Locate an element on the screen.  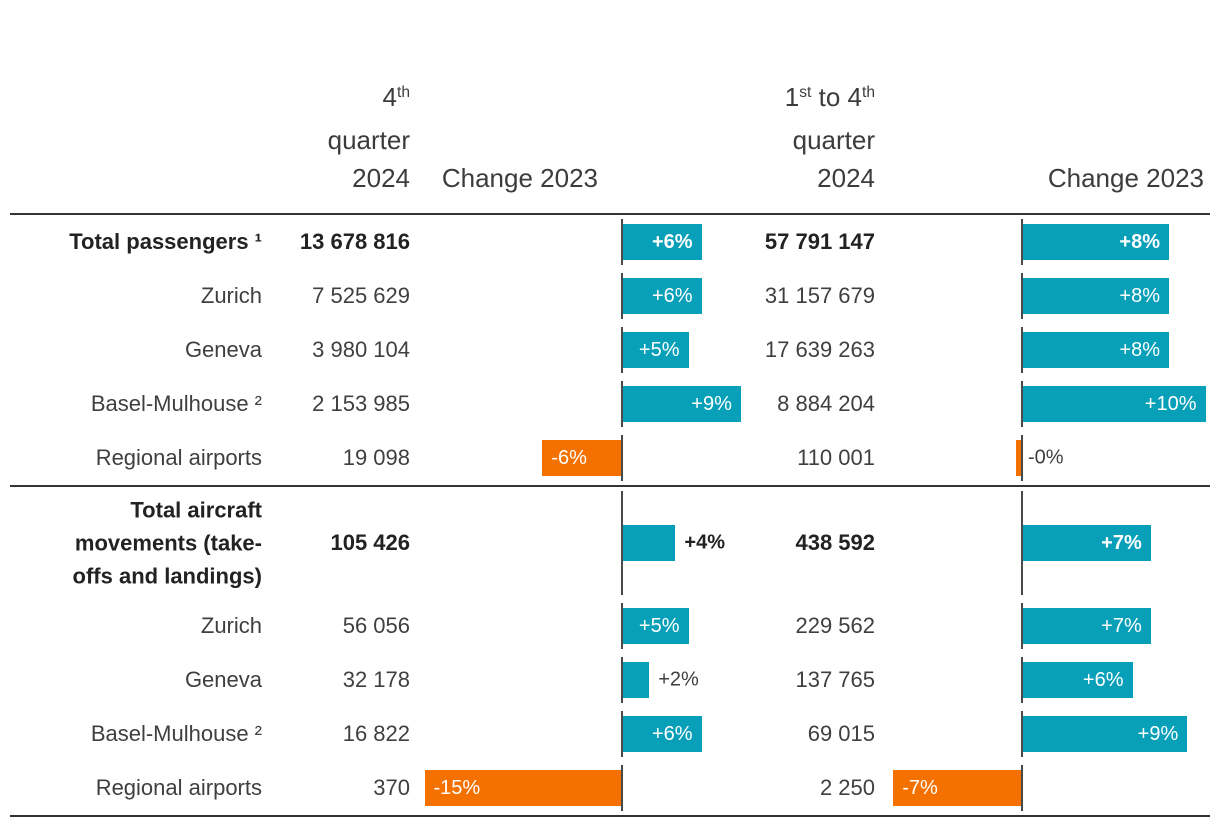
table-row: Geneva 32 178 137 765 +2% +6% is located at coordinates (610, 680).